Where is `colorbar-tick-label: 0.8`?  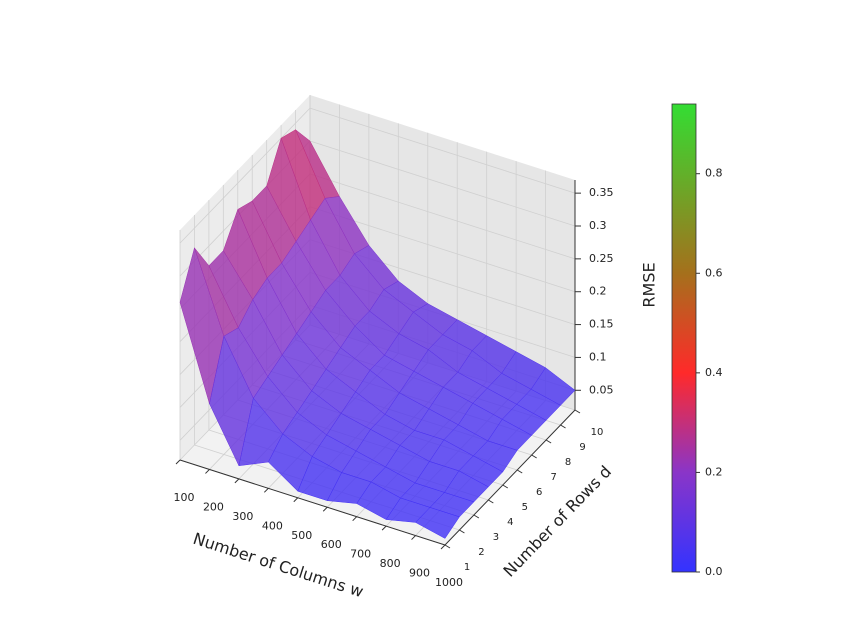
colorbar-tick-label: 0.8 is located at coordinates (714, 173).